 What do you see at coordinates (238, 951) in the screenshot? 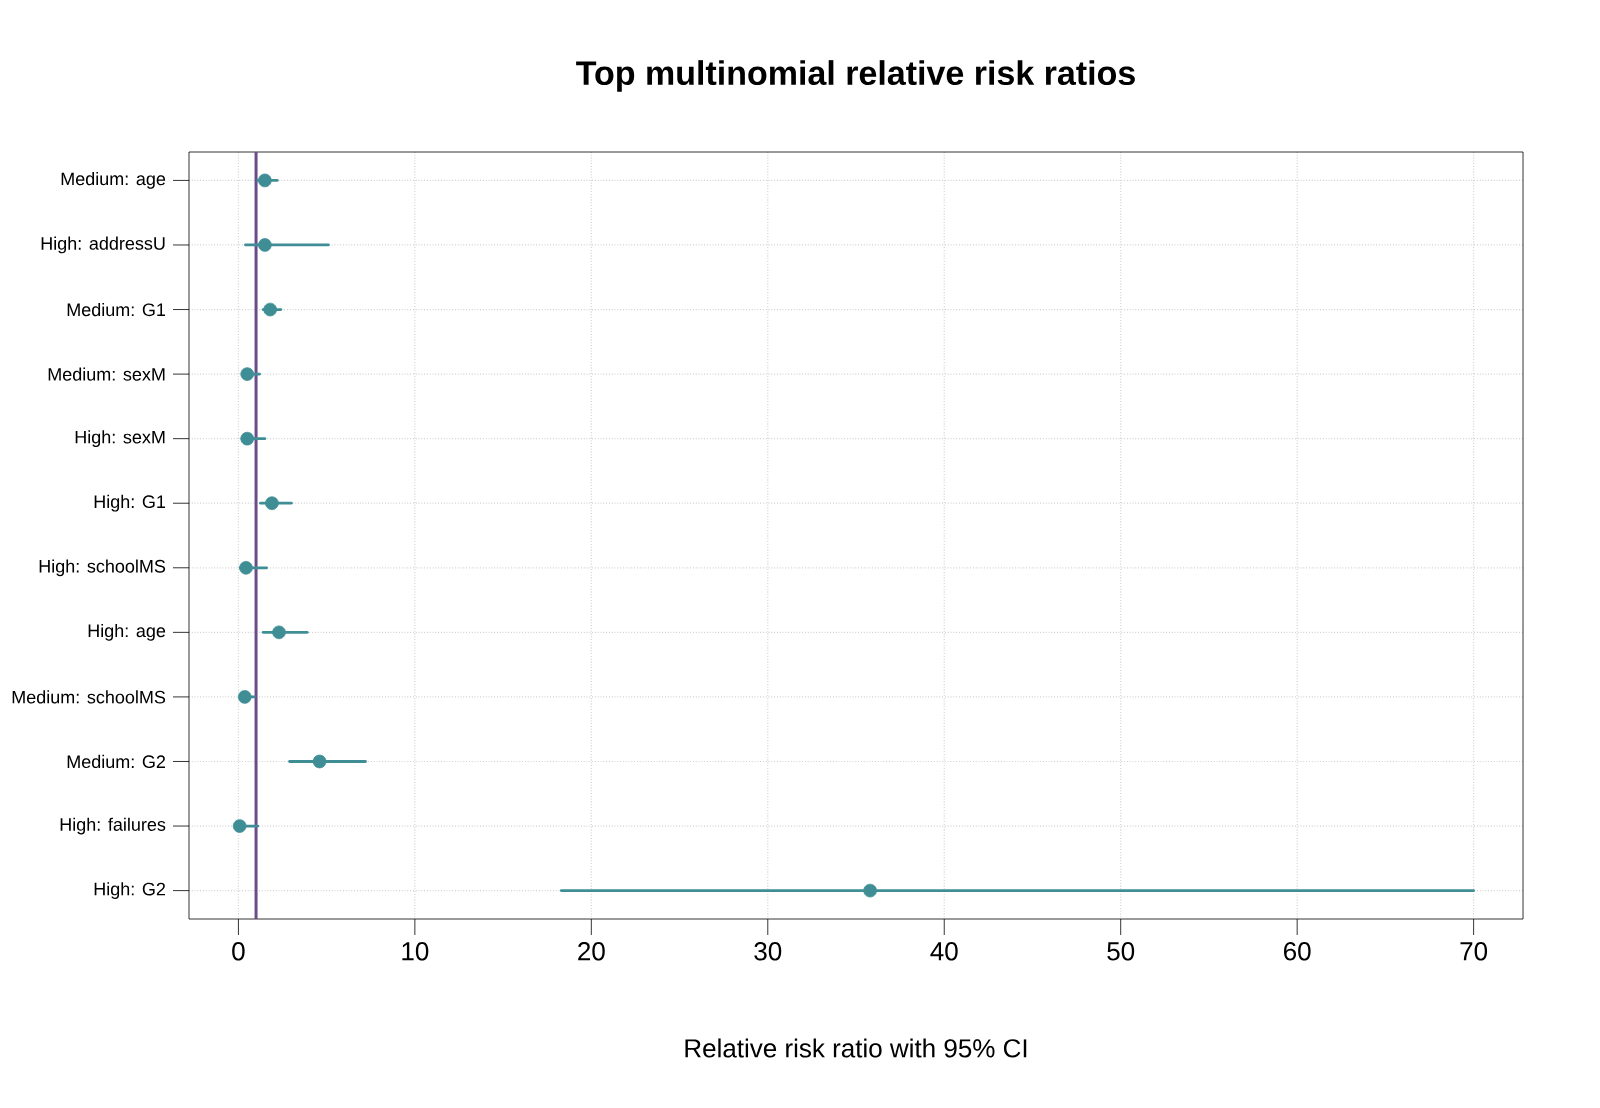
I see `x-tick-label: 0` at bounding box center [238, 951].